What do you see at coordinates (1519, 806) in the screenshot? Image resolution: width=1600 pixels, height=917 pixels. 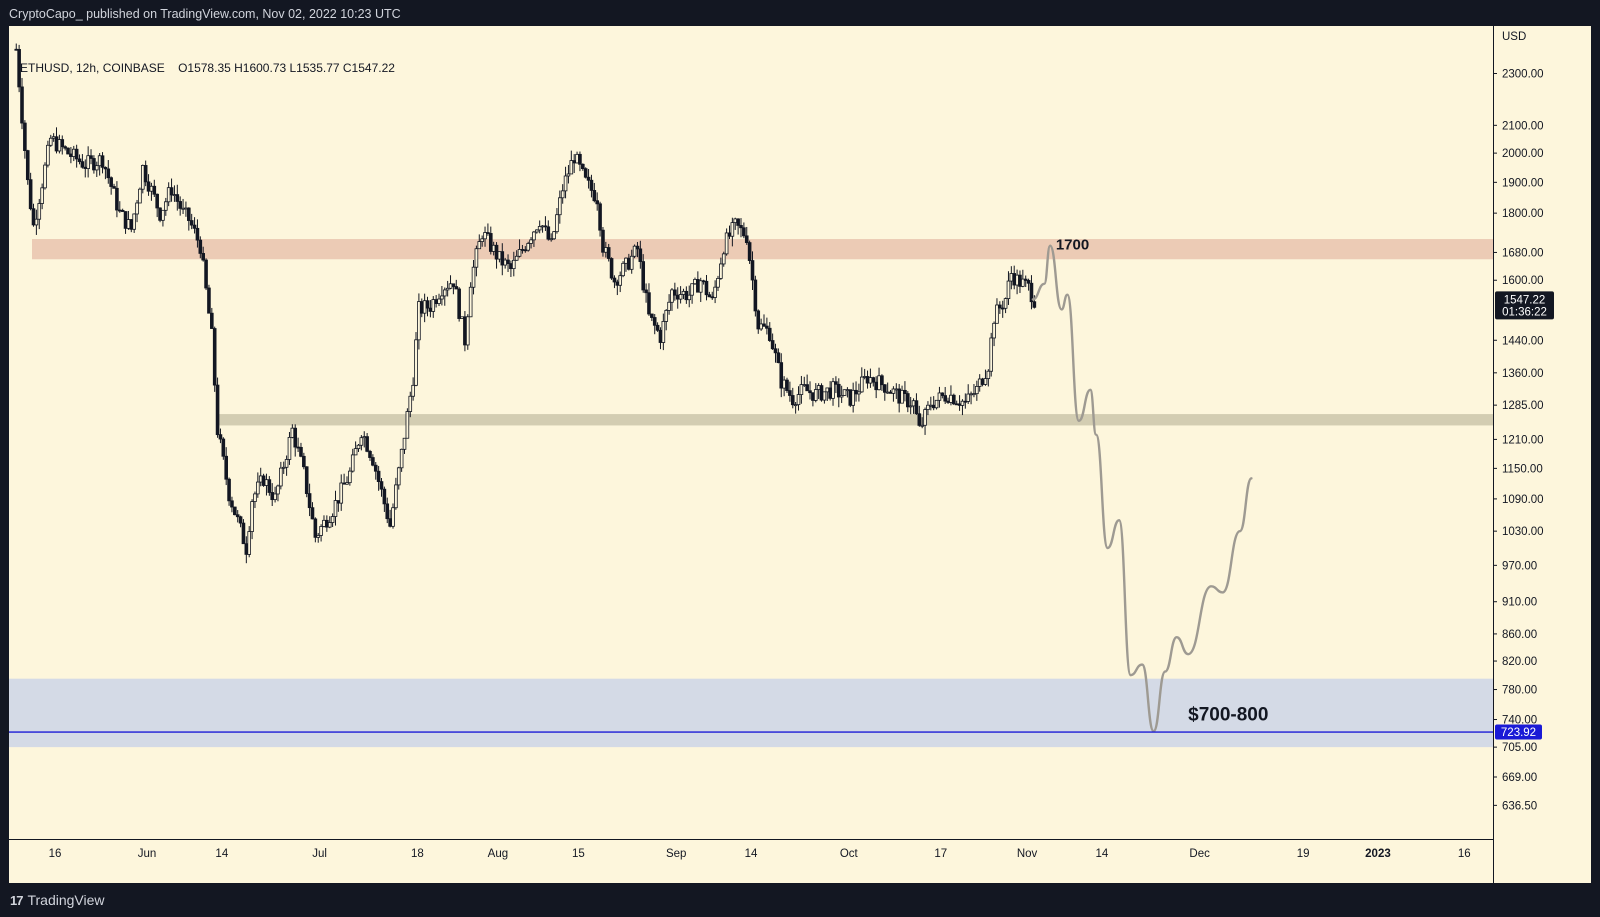 I see `price-tick-label: 636.50` at bounding box center [1519, 806].